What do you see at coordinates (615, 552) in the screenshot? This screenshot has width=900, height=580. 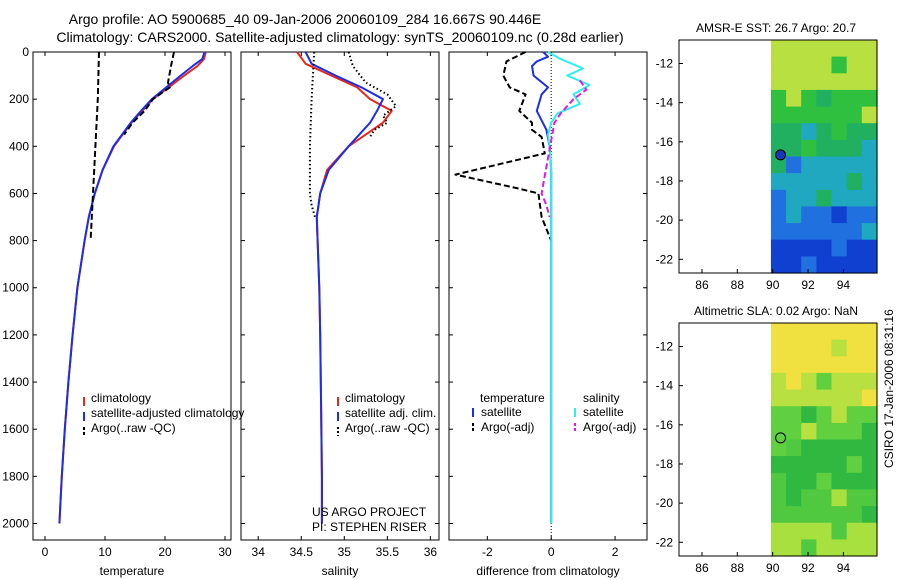 I see `x-tick-label: 2` at bounding box center [615, 552].